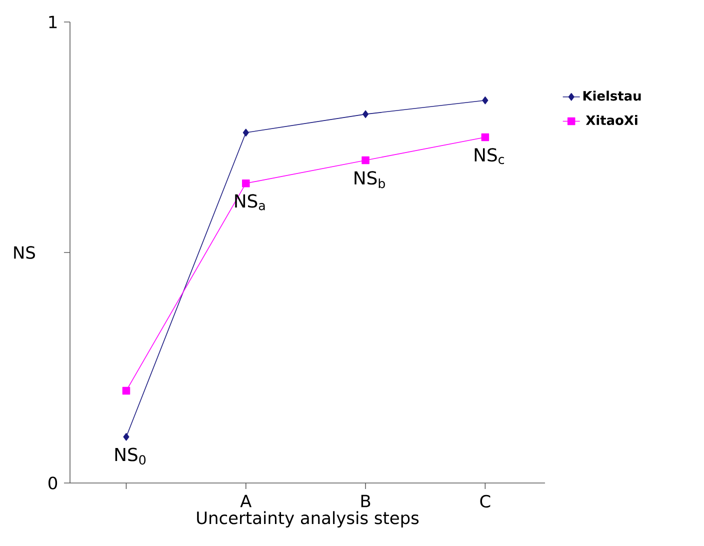 Image resolution: width=704 pixels, height=546 pixels. Describe the element at coordinates (53, 483) in the screenshot. I see `y-tick-label: 0` at that location.